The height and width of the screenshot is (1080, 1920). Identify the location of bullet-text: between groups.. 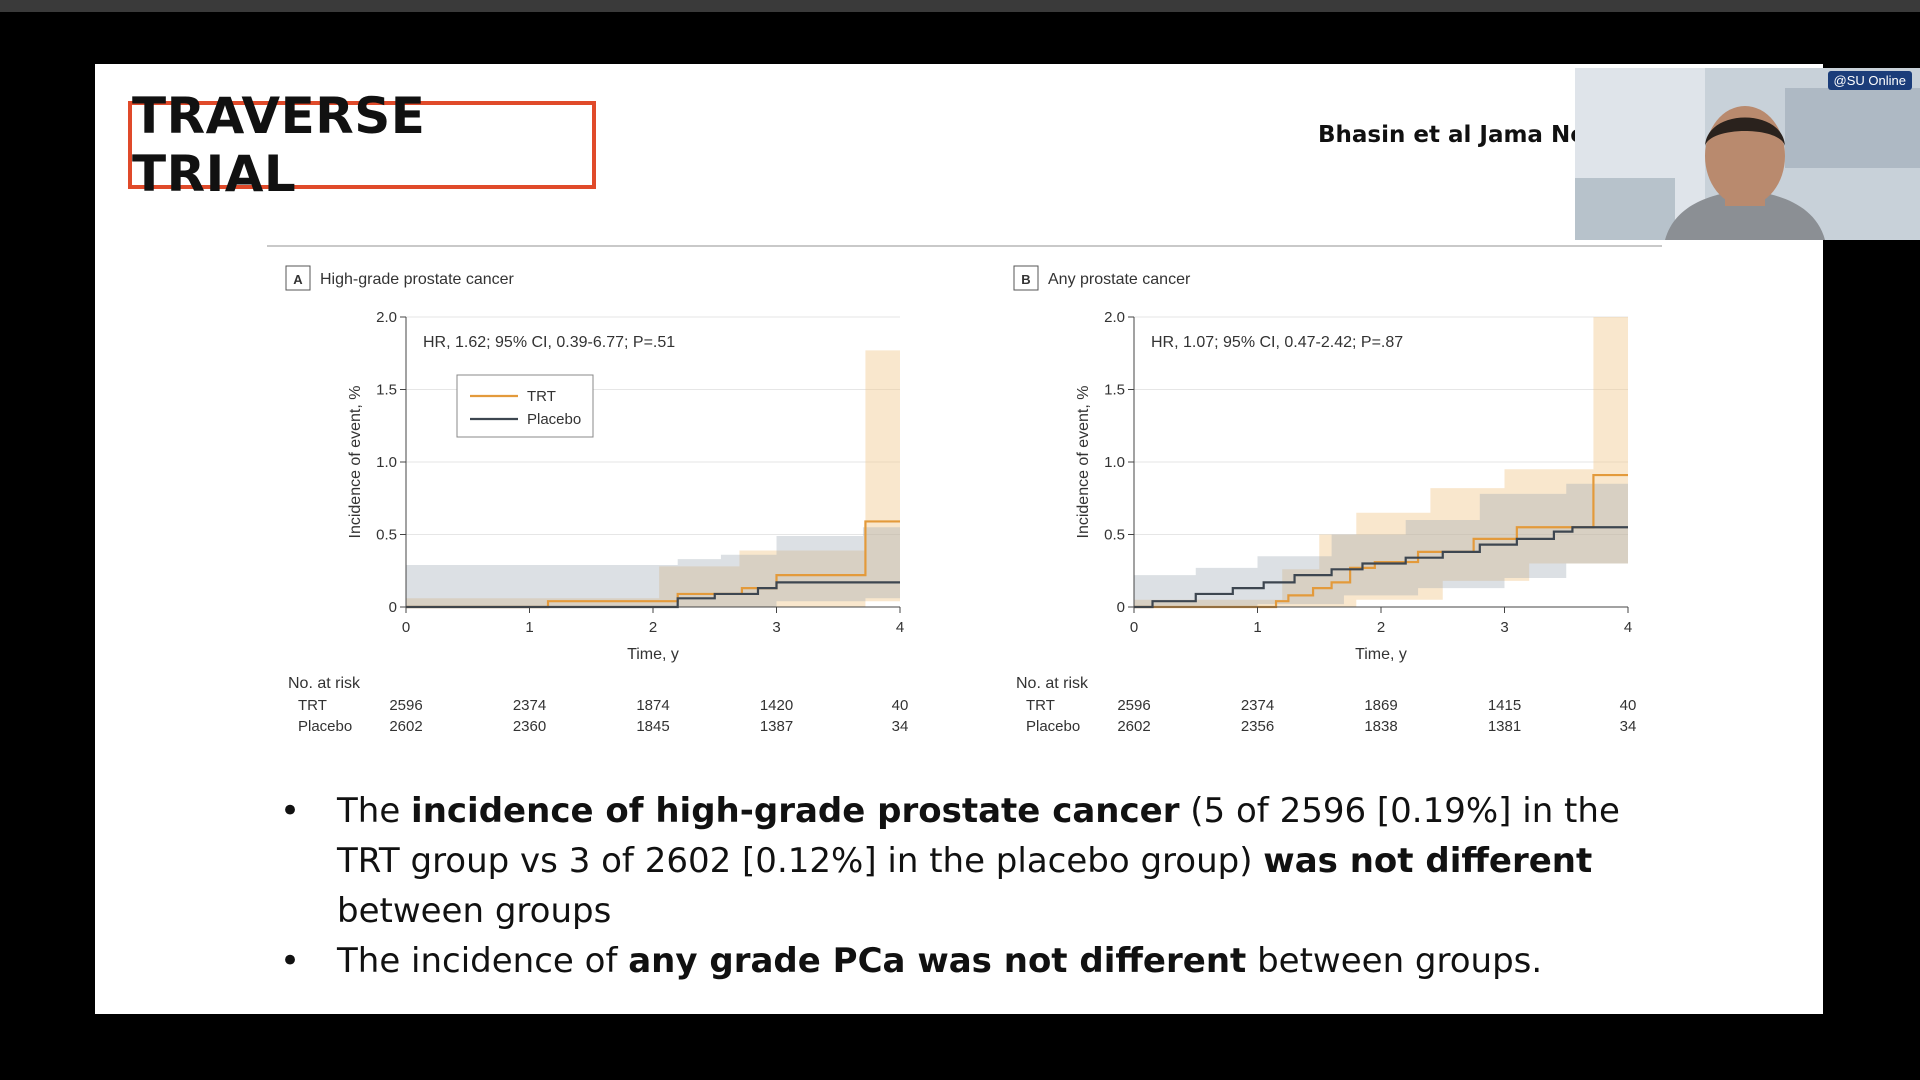
(1394, 961).